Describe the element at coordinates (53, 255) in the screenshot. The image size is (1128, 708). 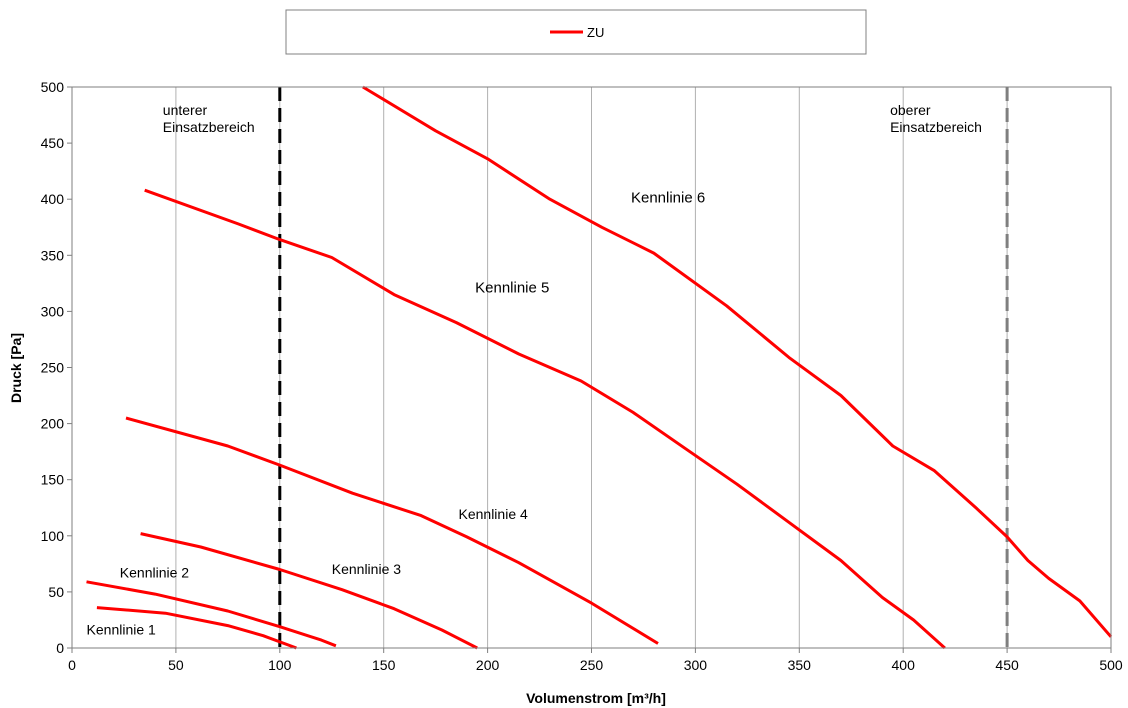
I see `y-tick-label: 350` at that location.